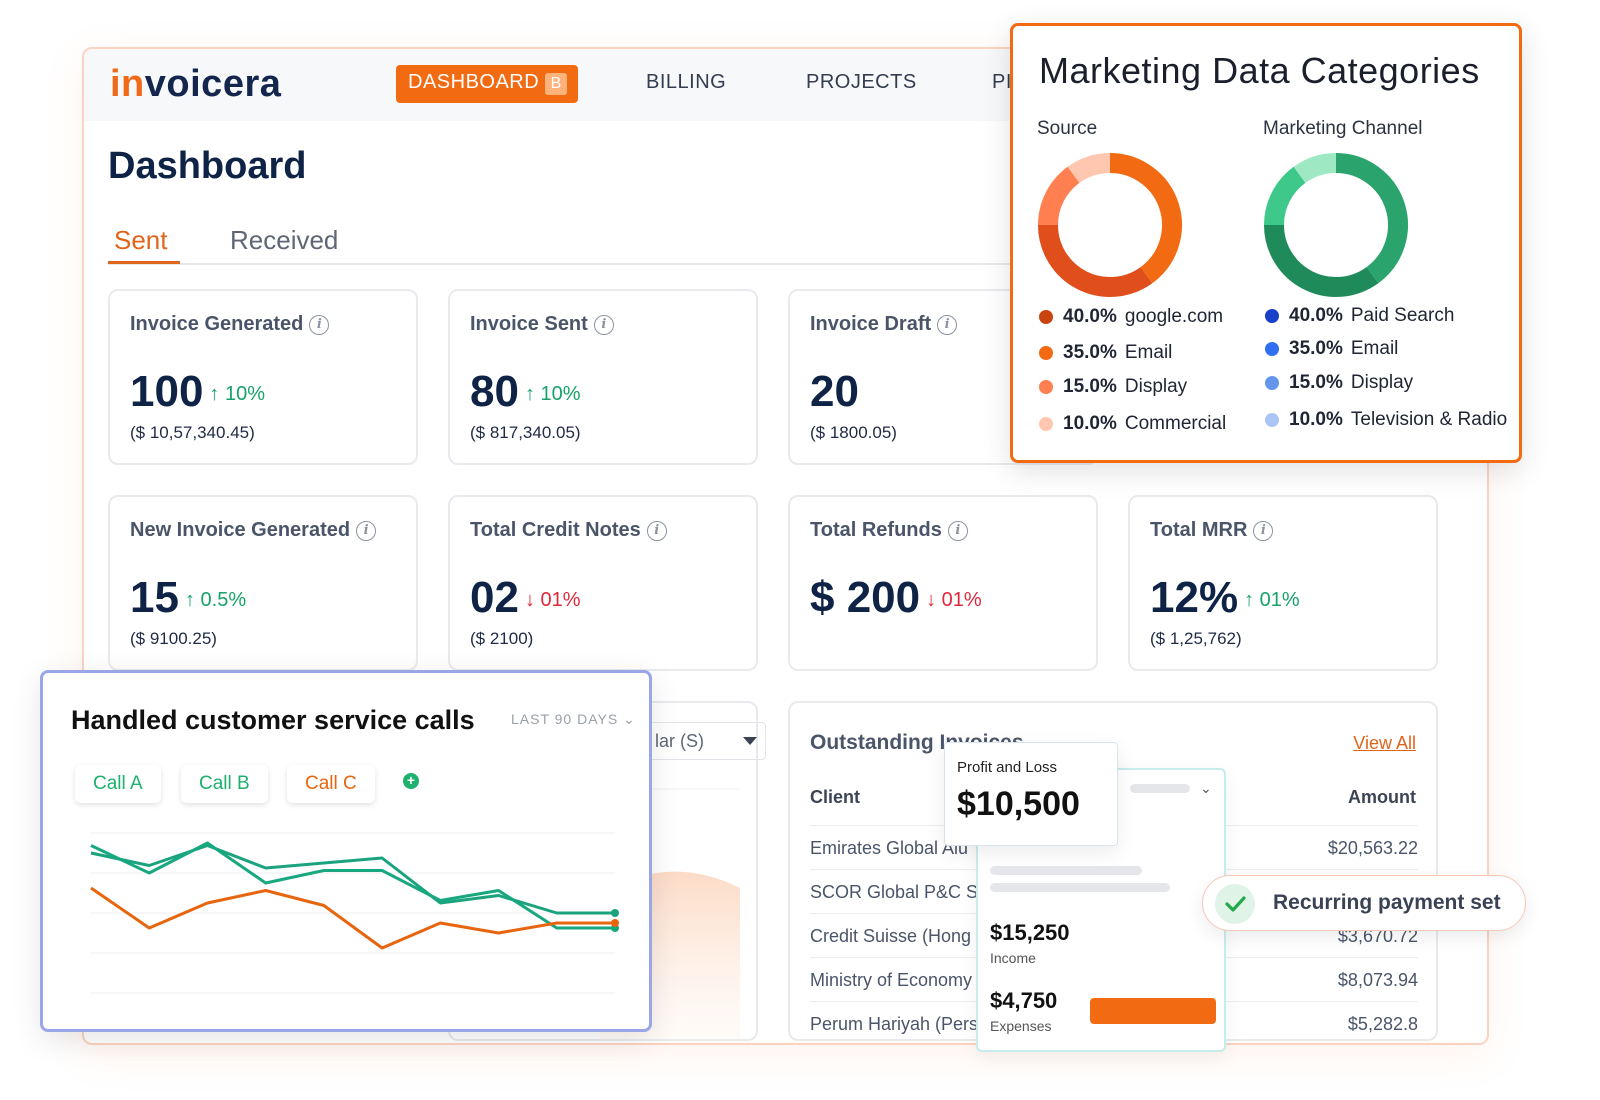  I want to click on source-legend-item: 10.0% Commercial, so click(1132, 424).